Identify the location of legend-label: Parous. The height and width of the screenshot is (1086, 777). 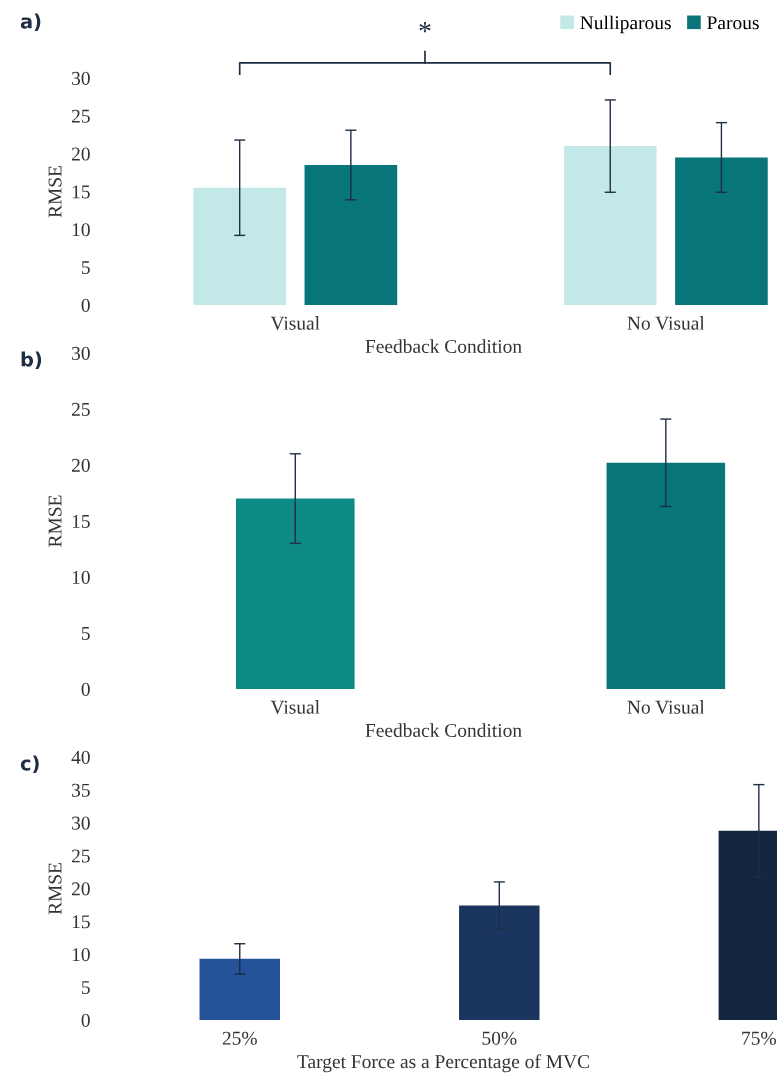
(733, 23).